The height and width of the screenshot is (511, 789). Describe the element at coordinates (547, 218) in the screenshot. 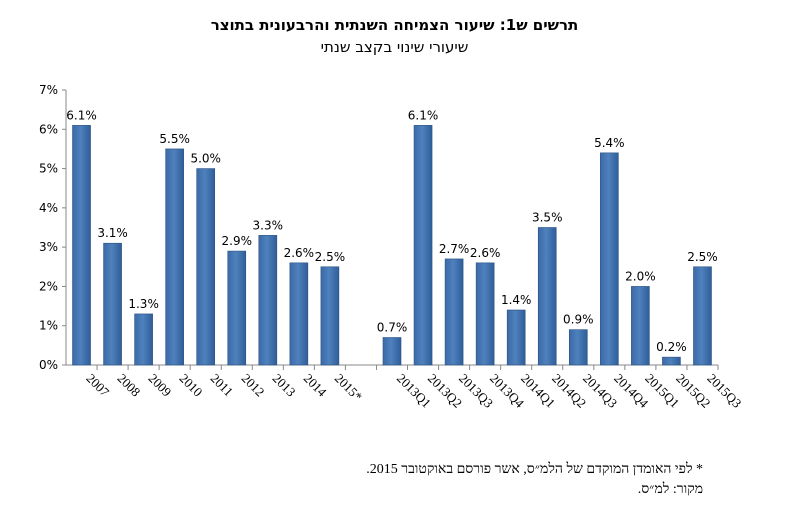

I see `data-label: 3.5%` at that location.